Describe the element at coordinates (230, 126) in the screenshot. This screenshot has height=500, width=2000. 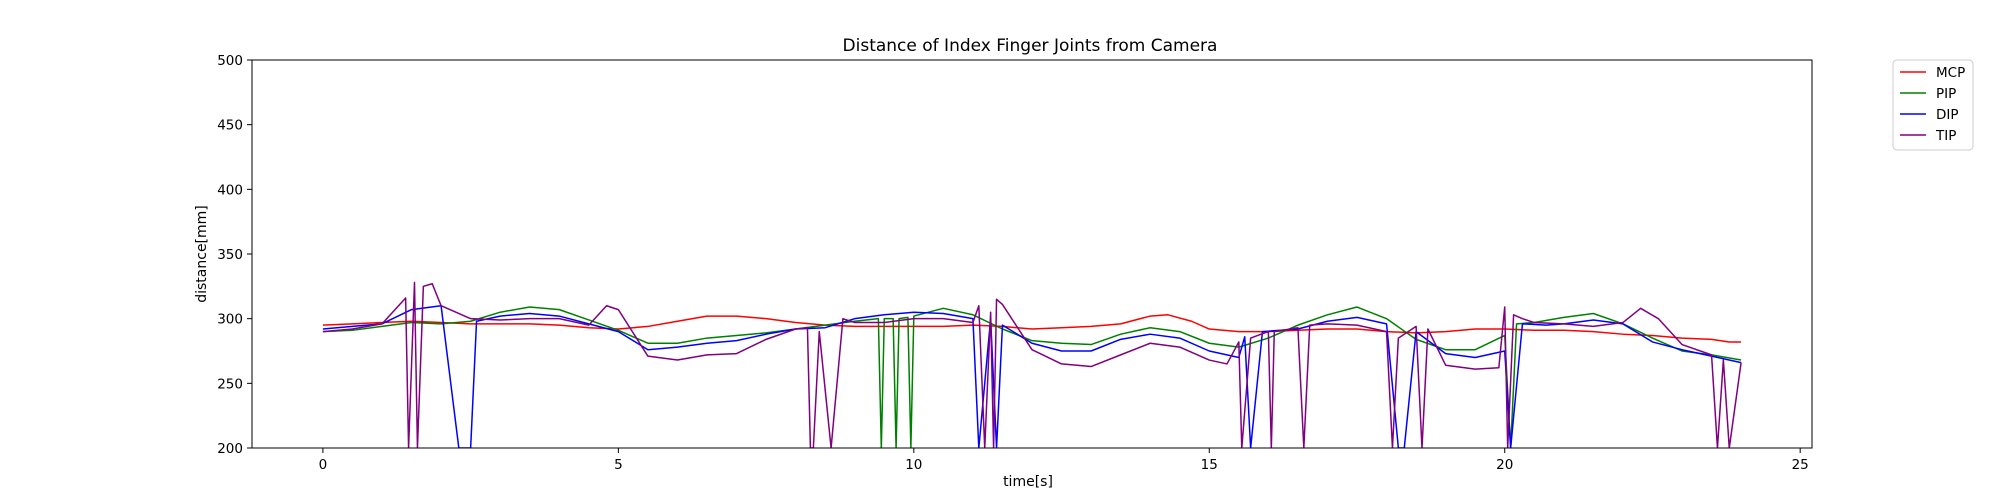
I see `y-tick-label: 450` at that location.